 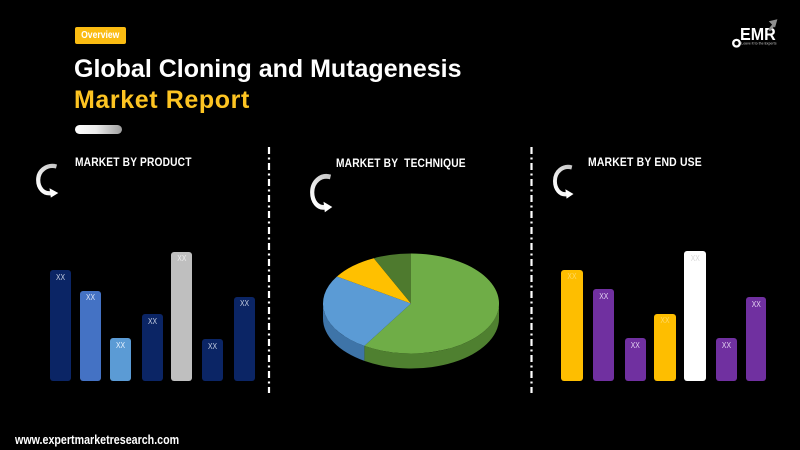 What do you see at coordinates (758, 44) in the screenshot?
I see `svg-text: Leave it to the Experts` at bounding box center [758, 44].